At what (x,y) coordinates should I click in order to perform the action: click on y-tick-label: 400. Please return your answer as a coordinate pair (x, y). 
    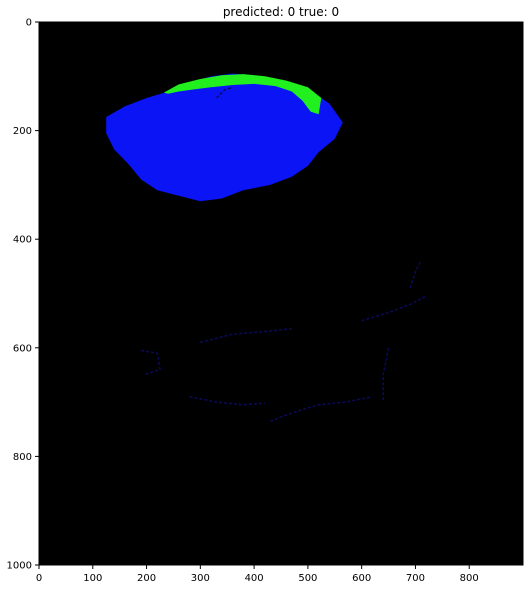
    Looking at the image, I should click on (22, 240).